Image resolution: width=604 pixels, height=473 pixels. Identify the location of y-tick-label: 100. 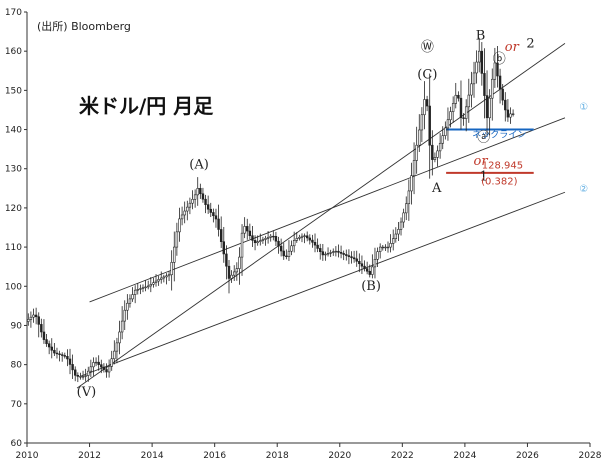
(13, 287).